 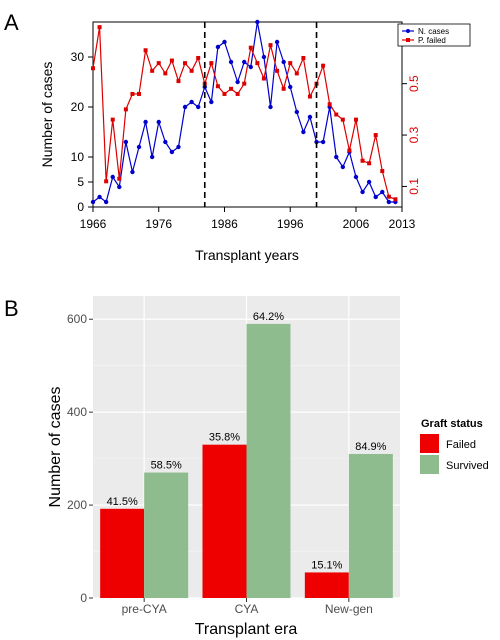 I want to click on y-tick-label: 200, so click(x=77, y=505).